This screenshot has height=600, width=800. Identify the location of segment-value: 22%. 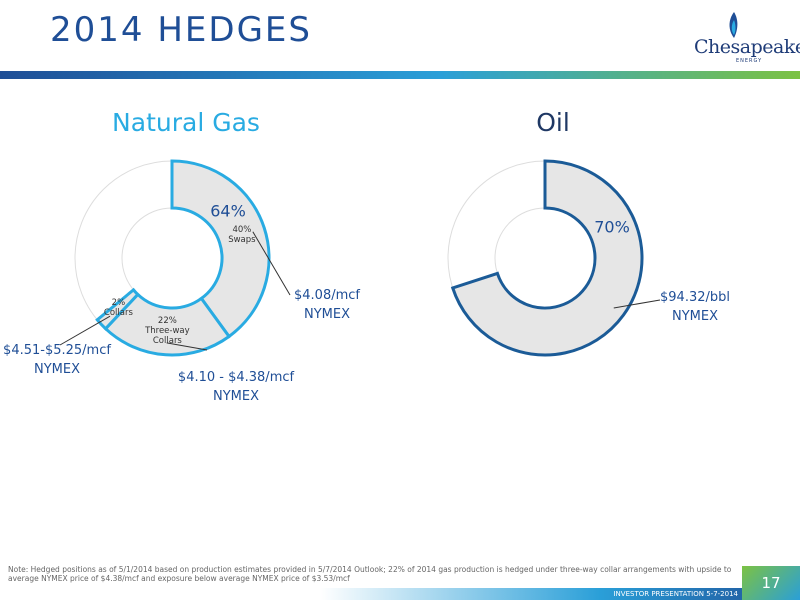
(167, 321).